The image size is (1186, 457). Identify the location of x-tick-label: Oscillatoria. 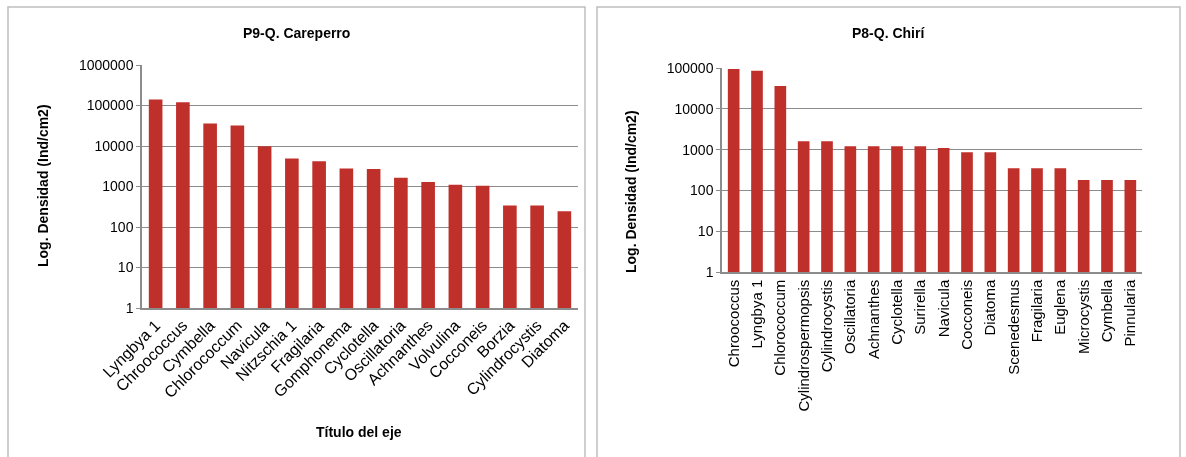
(850, 316).